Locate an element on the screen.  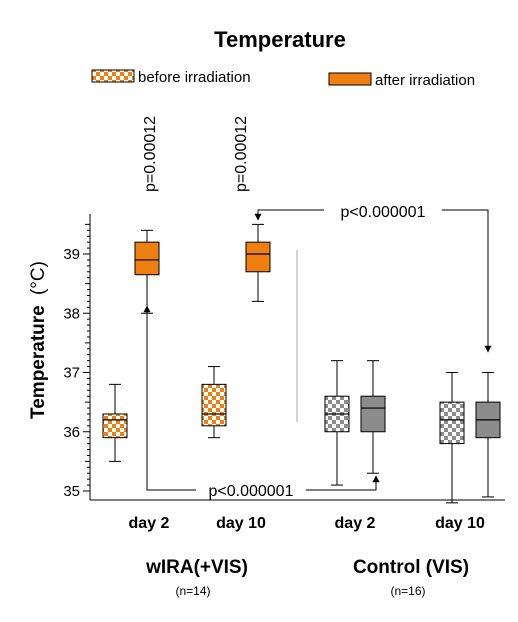
y-tick-label: 37 is located at coordinates (71, 373).